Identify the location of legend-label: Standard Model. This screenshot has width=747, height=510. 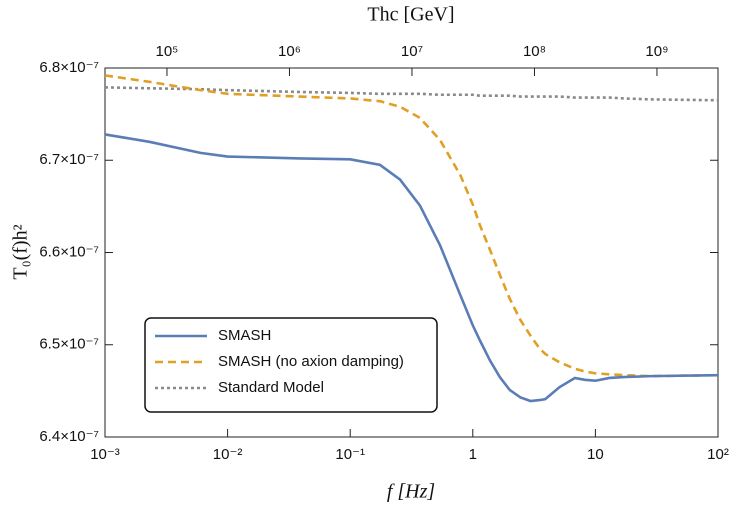
(271, 387).